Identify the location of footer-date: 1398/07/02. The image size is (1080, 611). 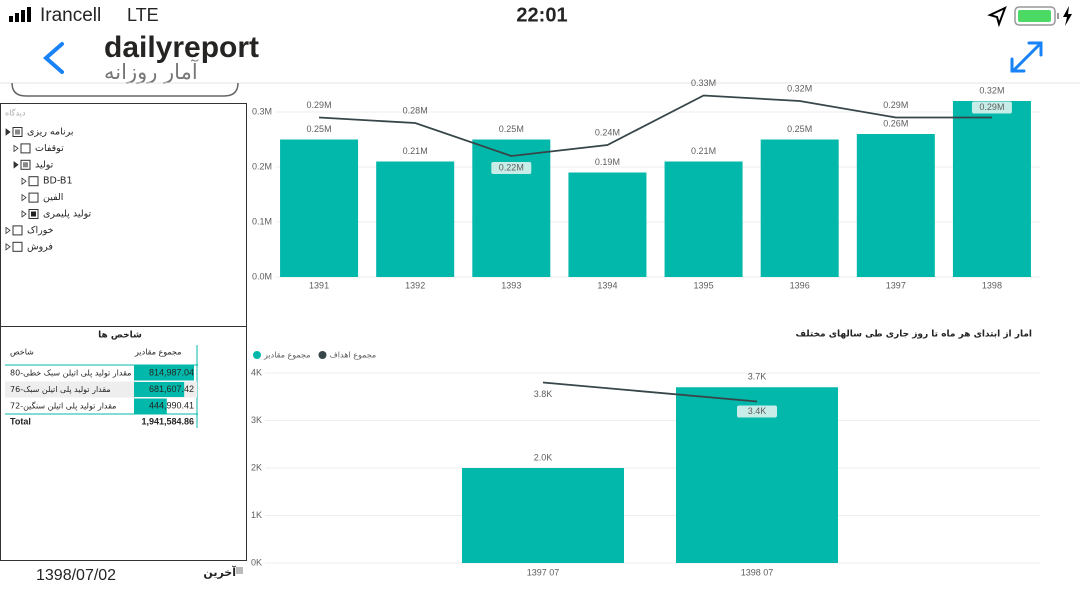
(76, 575).